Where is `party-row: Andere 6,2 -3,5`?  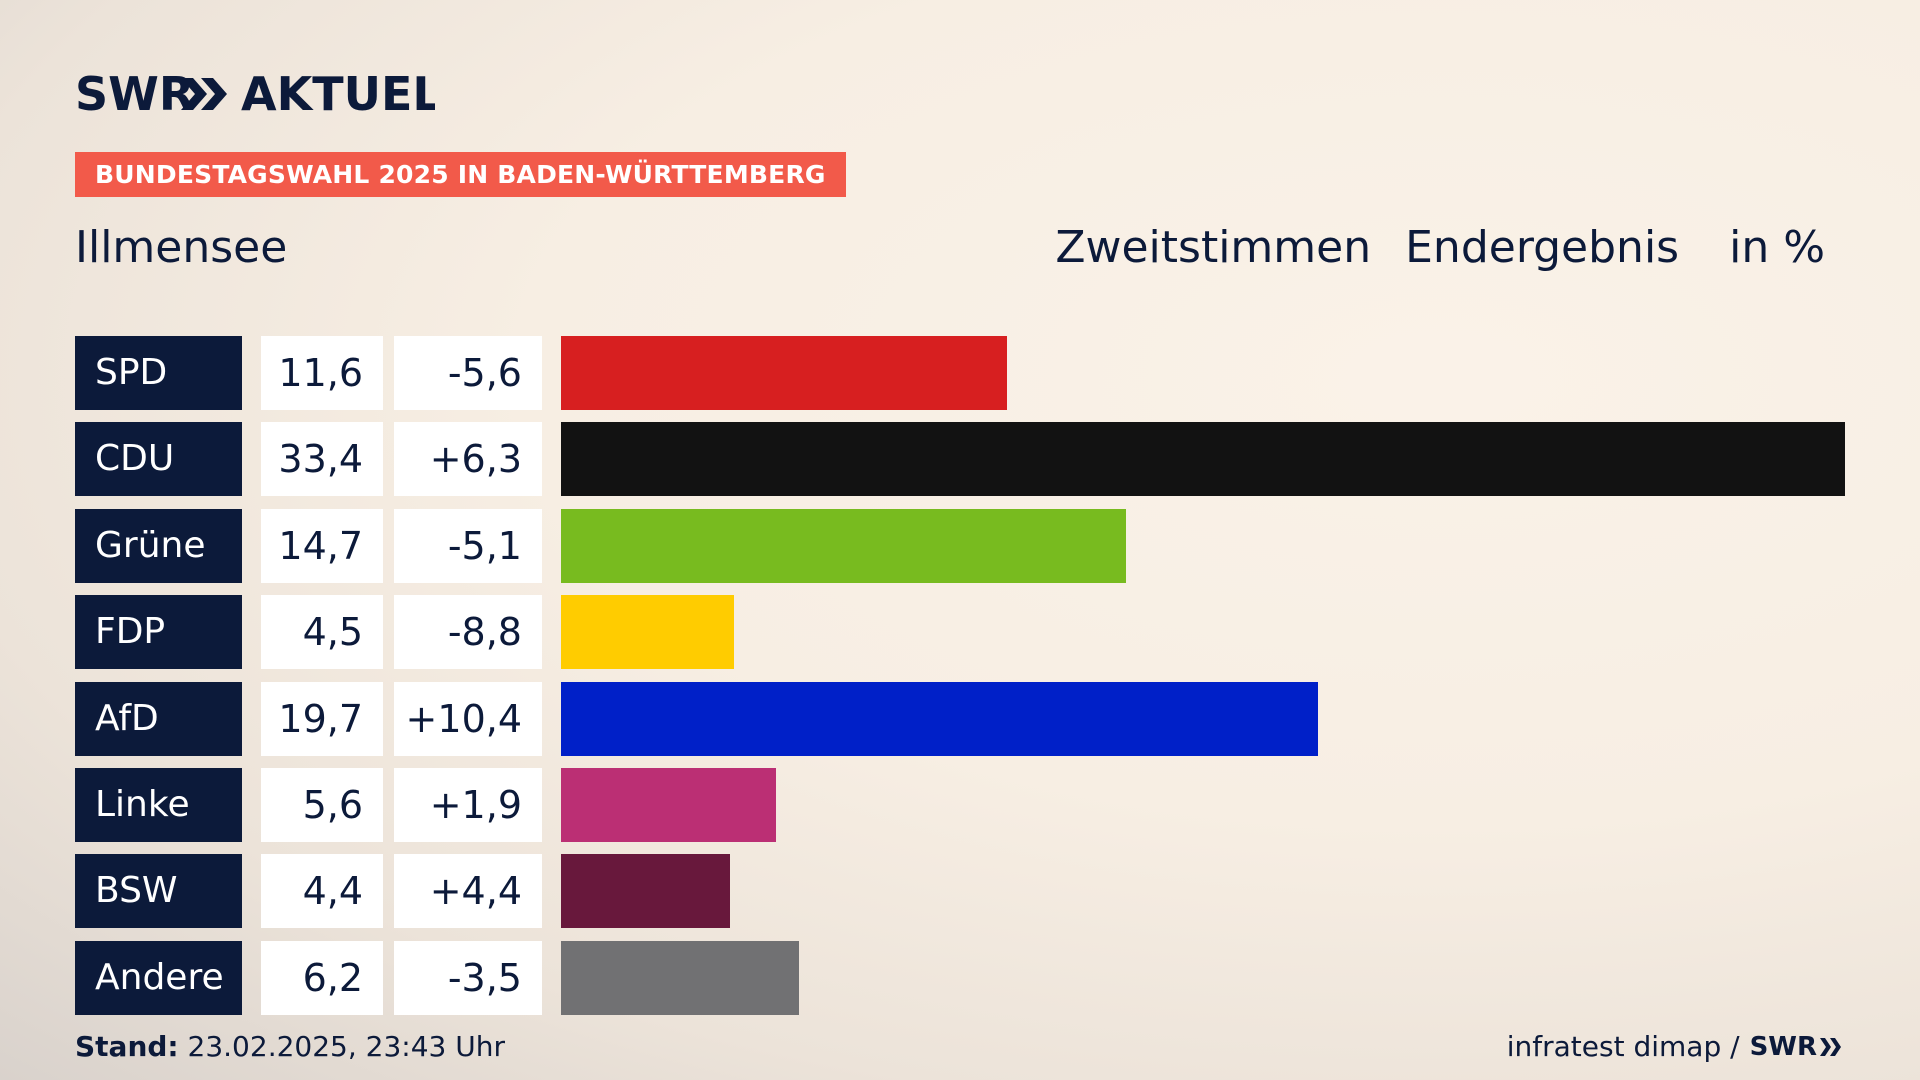 party-row: Andere 6,2 -3,5 is located at coordinates (960, 977).